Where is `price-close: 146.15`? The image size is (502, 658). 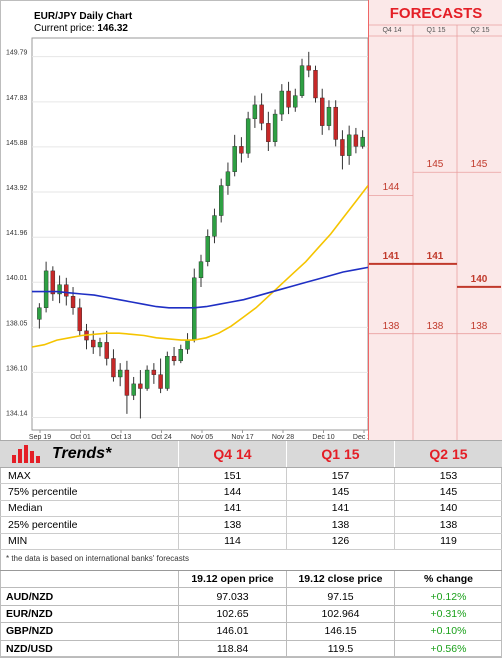 price-close: 146.15 is located at coordinates (340, 631).